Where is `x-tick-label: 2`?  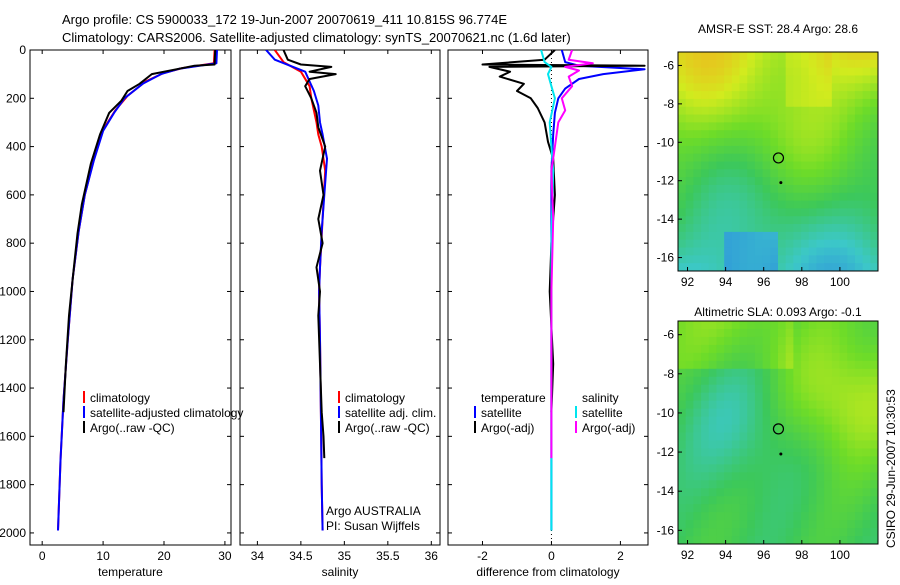
x-tick-label: 2 is located at coordinates (620, 556).